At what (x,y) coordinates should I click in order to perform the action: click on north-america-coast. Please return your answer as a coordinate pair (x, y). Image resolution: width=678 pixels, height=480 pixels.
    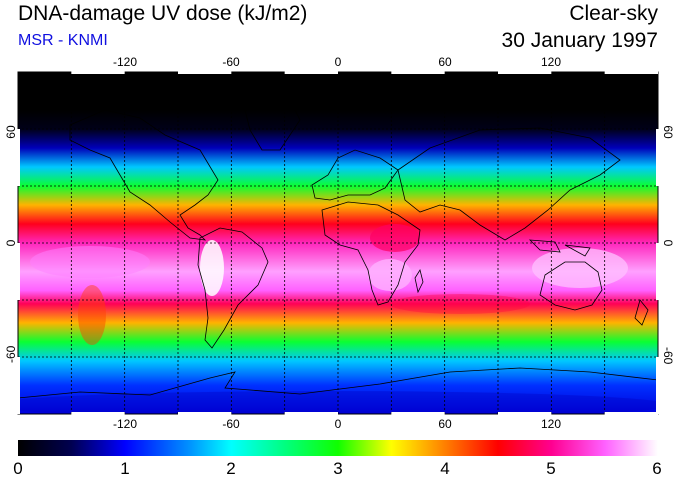
    Looking at the image, I should click on (144, 175).